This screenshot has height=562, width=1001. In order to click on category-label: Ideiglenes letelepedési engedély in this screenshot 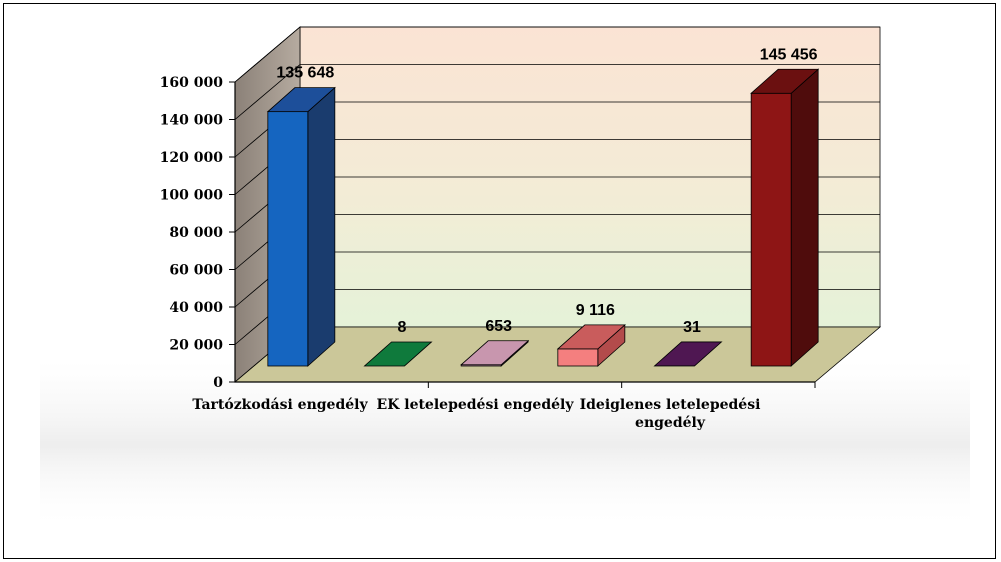, I will do `click(670, 414)`.